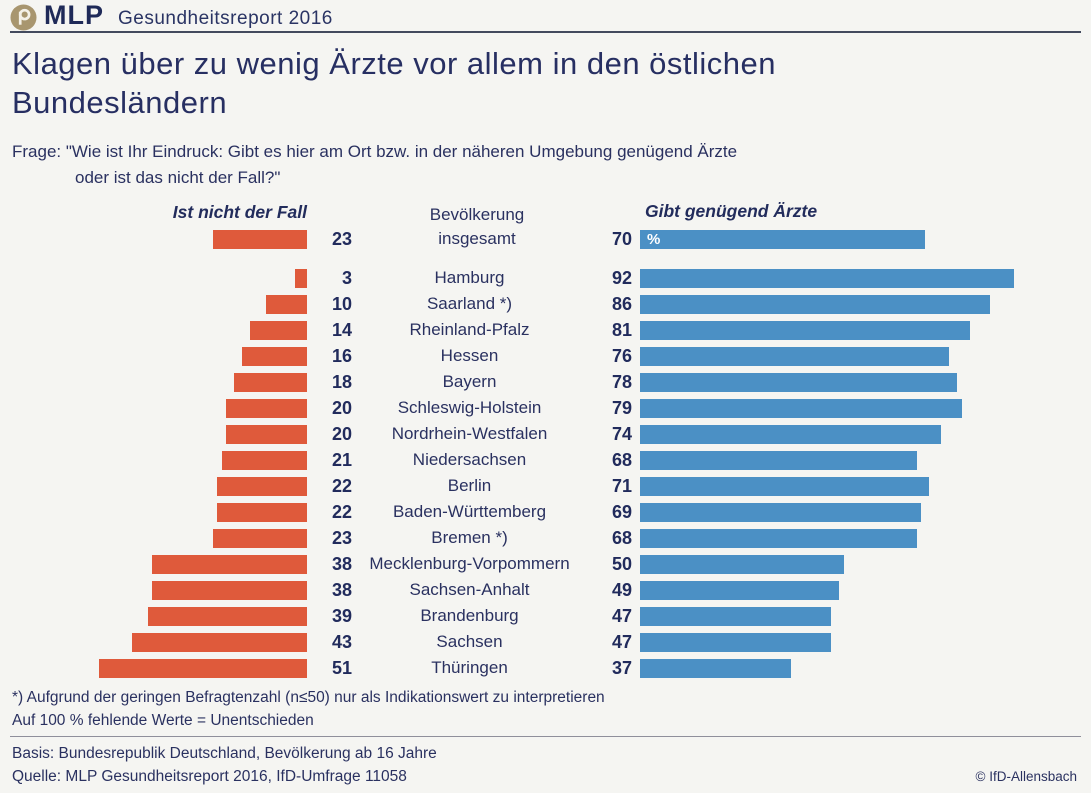  I want to click on not-enough-doctors-value: 39, so click(341, 615).